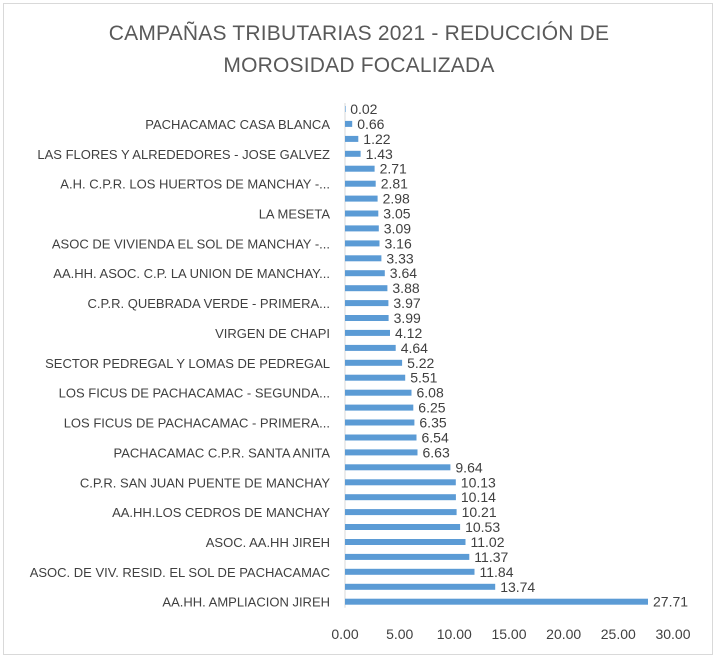 This screenshot has height=660, width=718. Describe the element at coordinates (482, 527) in the screenshot. I see `data-label: 10.53` at that location.